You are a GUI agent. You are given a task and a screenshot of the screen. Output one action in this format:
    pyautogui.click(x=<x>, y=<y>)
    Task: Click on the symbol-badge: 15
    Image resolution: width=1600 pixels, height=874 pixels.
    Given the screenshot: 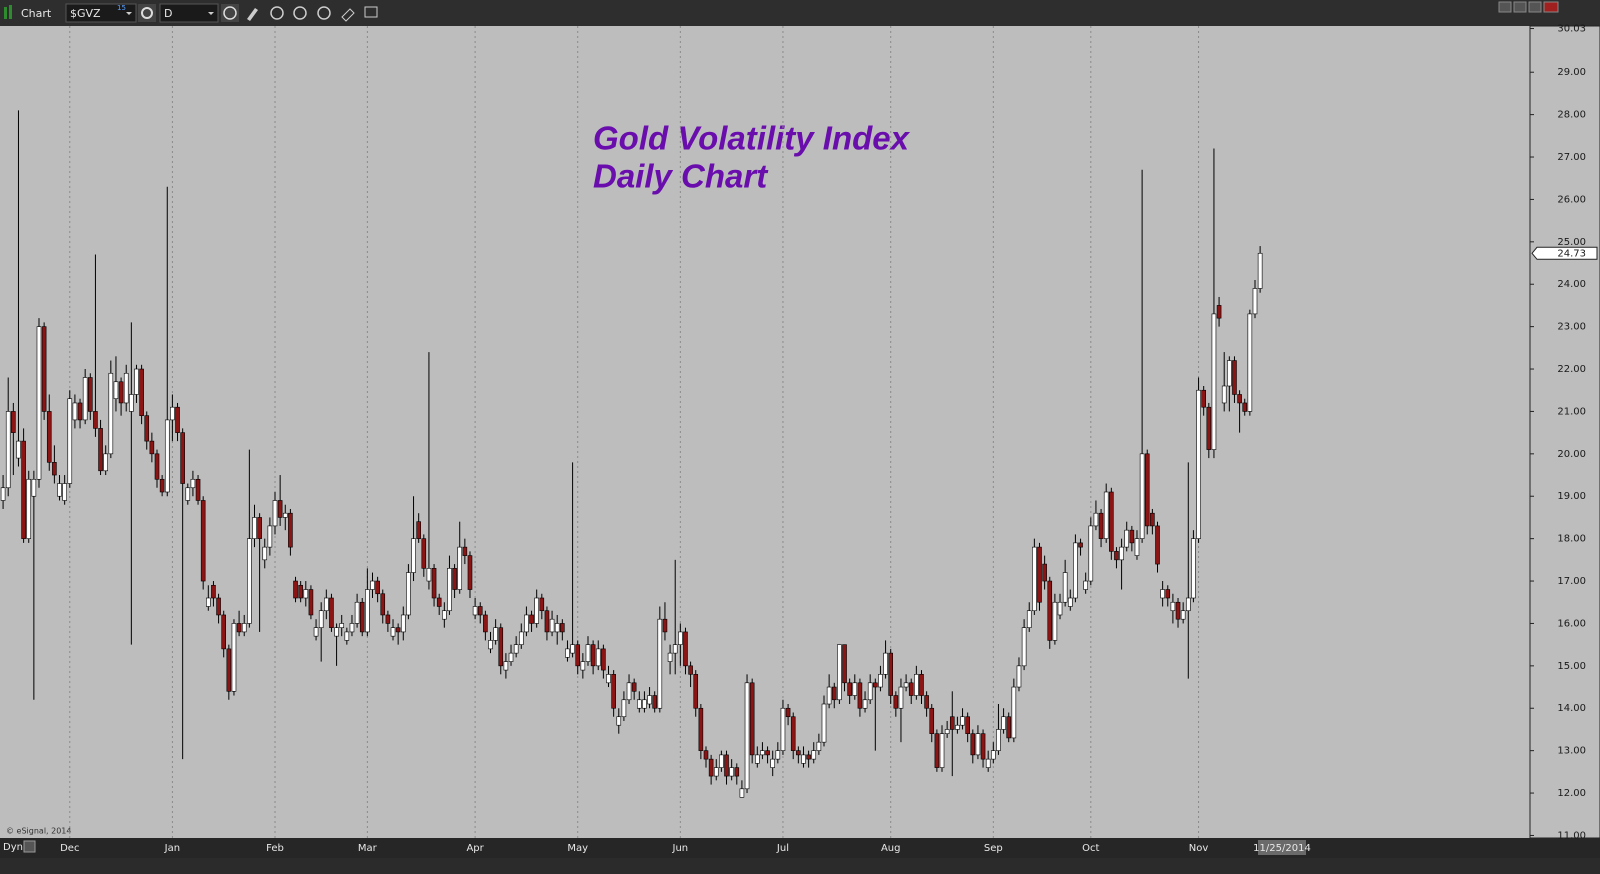 What is the action you would take?
    pyautogui.click(x=121, y=8)
    